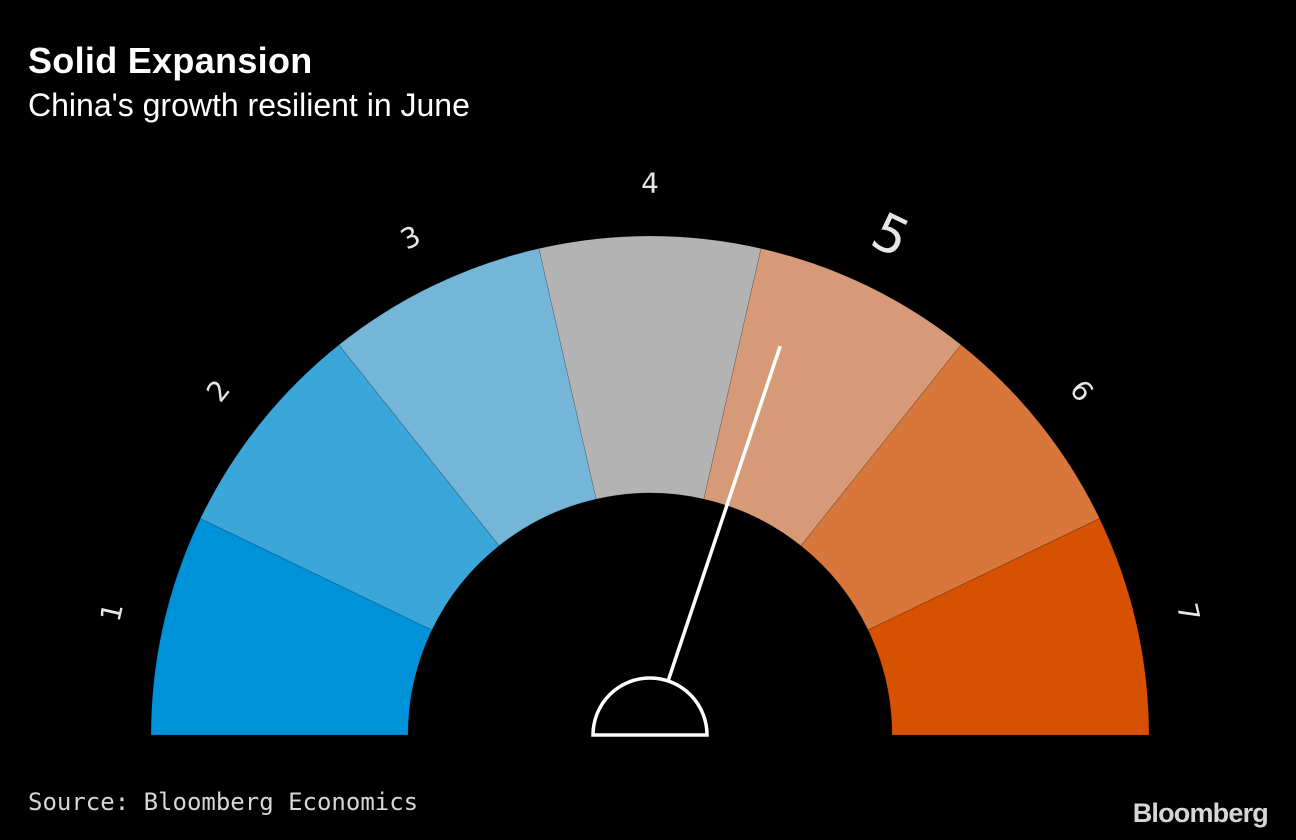 Image resolution: width=1296 pixels, height=840 pixels. What do you see at coordinates (724, 513) in the screenshot?
I see `gauge-needle` at bounding box center [724, 513].